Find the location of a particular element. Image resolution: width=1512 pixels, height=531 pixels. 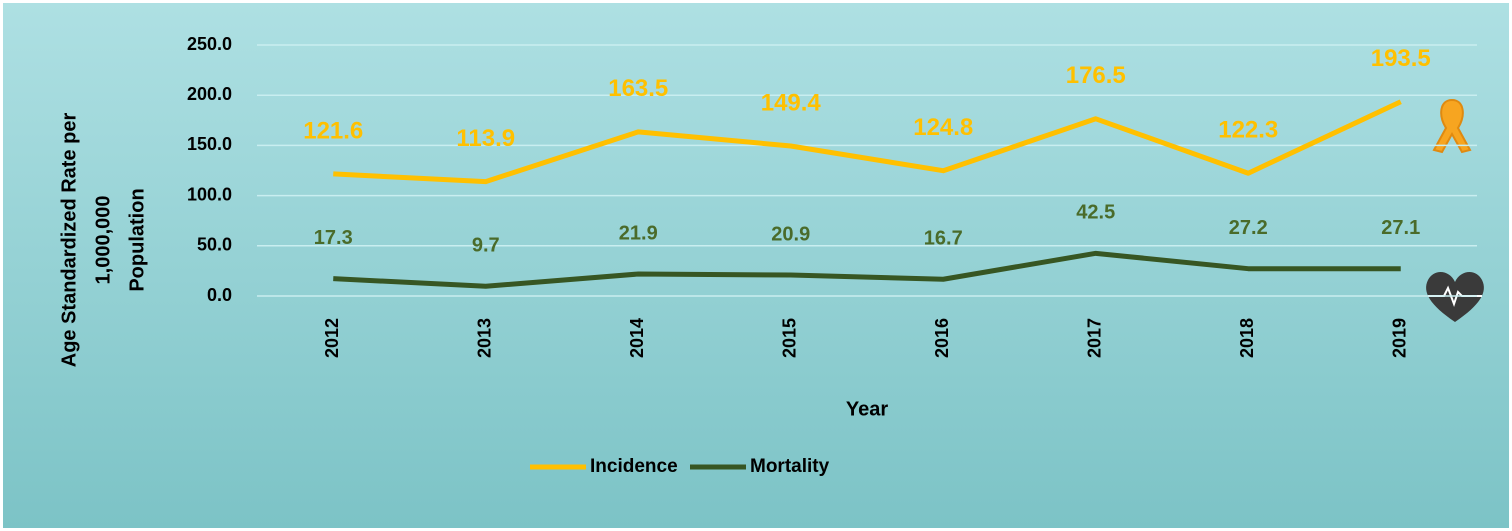

y-axis-title: 1,000,000 is located at coordinates (103, 240).